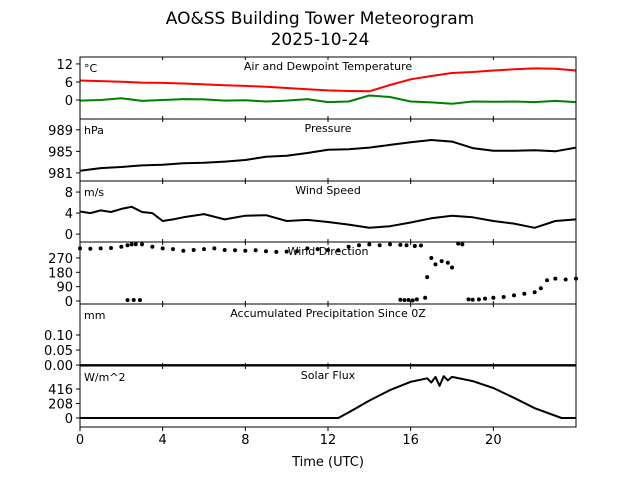 The width and height of the screenshot is (640, 480). I want to click on x-tick-label: 0, so click(80, 440).